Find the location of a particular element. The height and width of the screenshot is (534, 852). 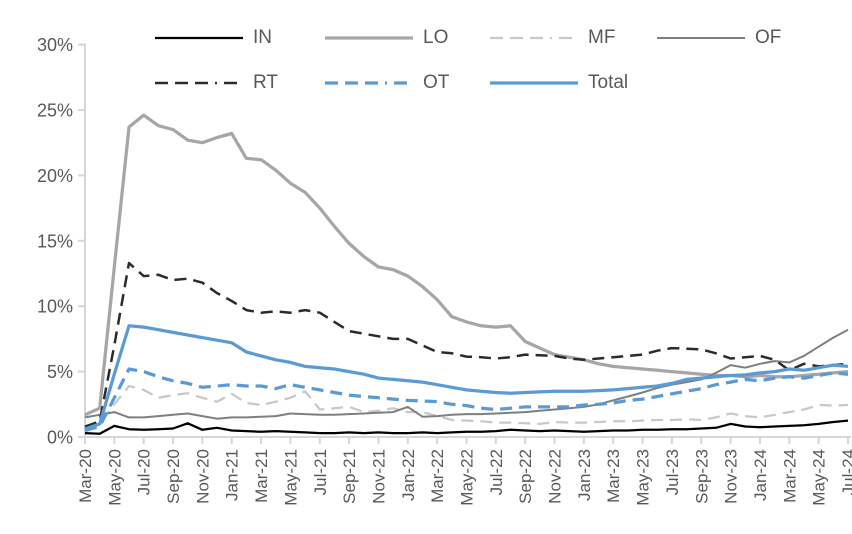

x-tick-label: Jan-24 is located at coordinates (760, 475).